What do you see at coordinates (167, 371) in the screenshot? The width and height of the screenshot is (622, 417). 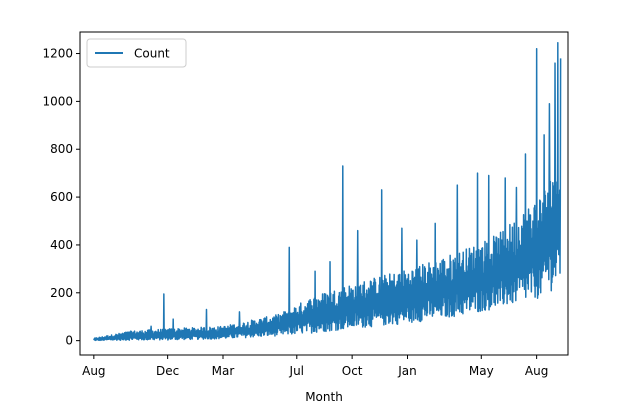 I see `x-tick-label: Dec` at bounding box center [167, 371].